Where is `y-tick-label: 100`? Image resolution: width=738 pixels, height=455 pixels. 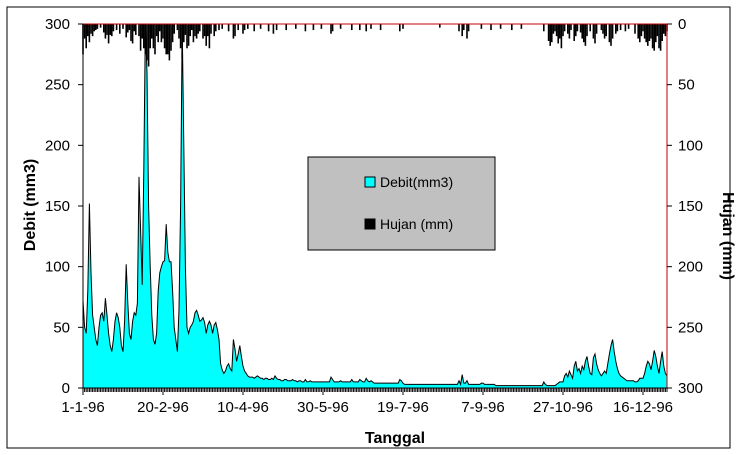
y-tick-label: 100 is located at coordinates (57, 267).